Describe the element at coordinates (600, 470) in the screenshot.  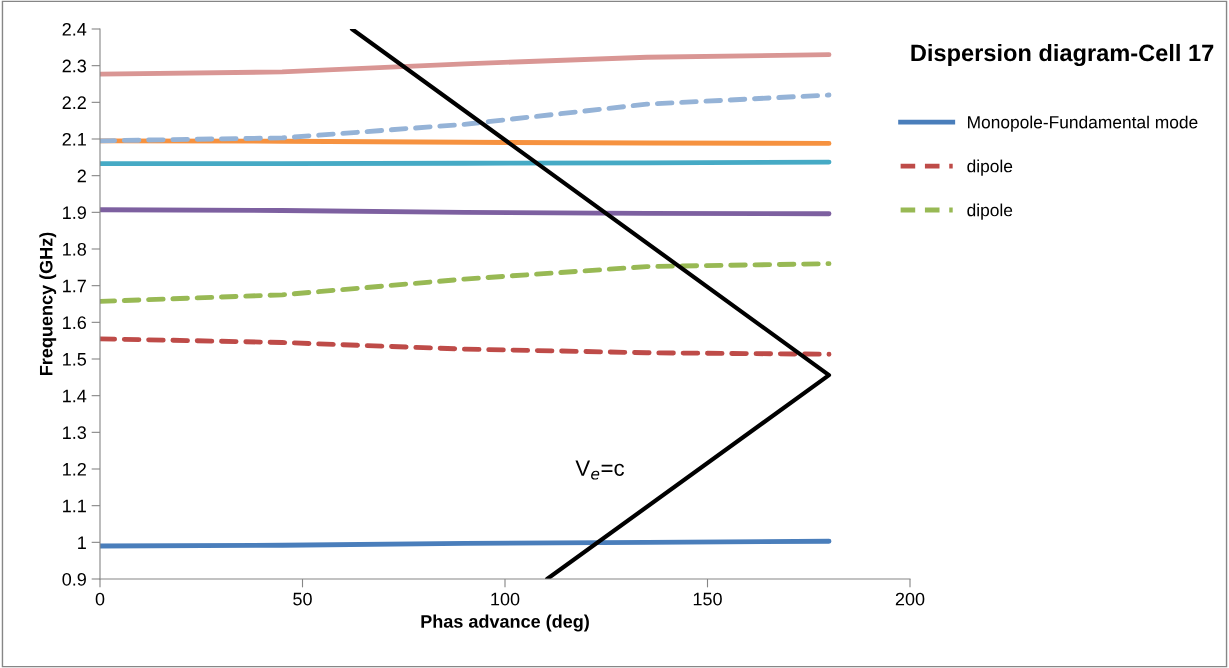
I see `annotation: V$_{e}$=c` at that location.